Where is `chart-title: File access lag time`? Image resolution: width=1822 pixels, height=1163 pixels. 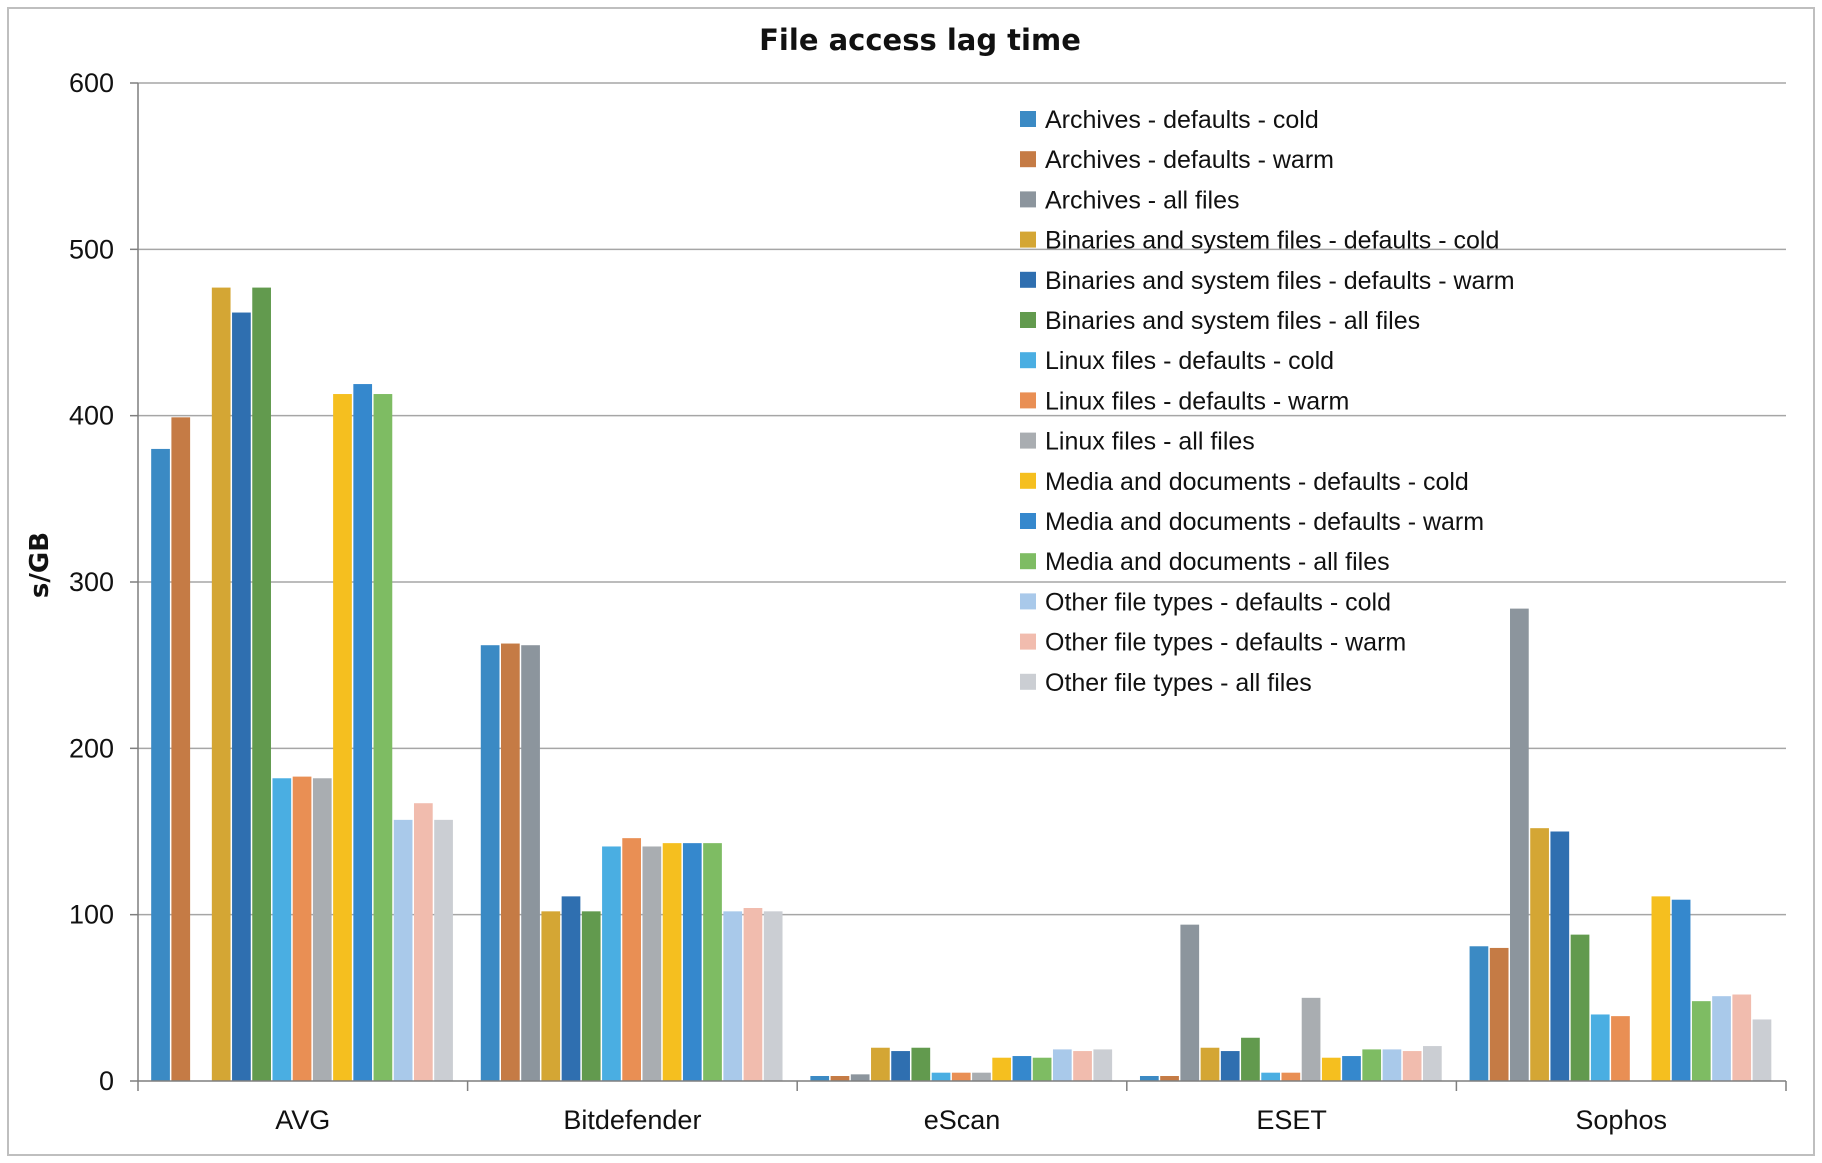 chart-title: File access lag time is located at coordinates (920, 40).